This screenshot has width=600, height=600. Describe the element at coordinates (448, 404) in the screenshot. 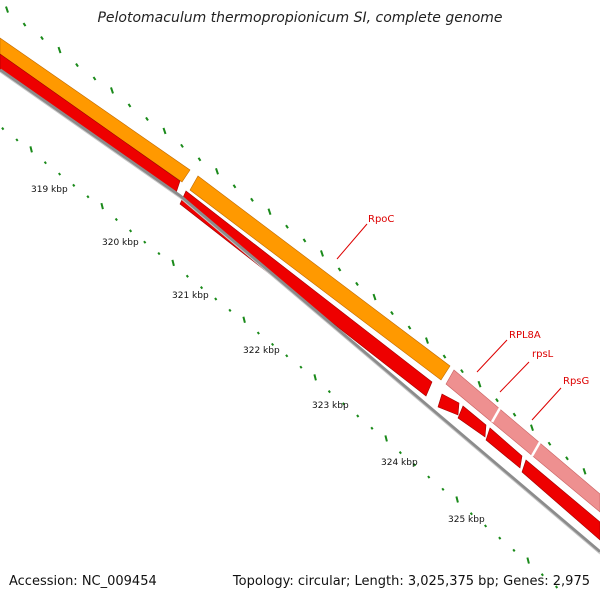

I see `rpl8a-feature-arrow` at that location.